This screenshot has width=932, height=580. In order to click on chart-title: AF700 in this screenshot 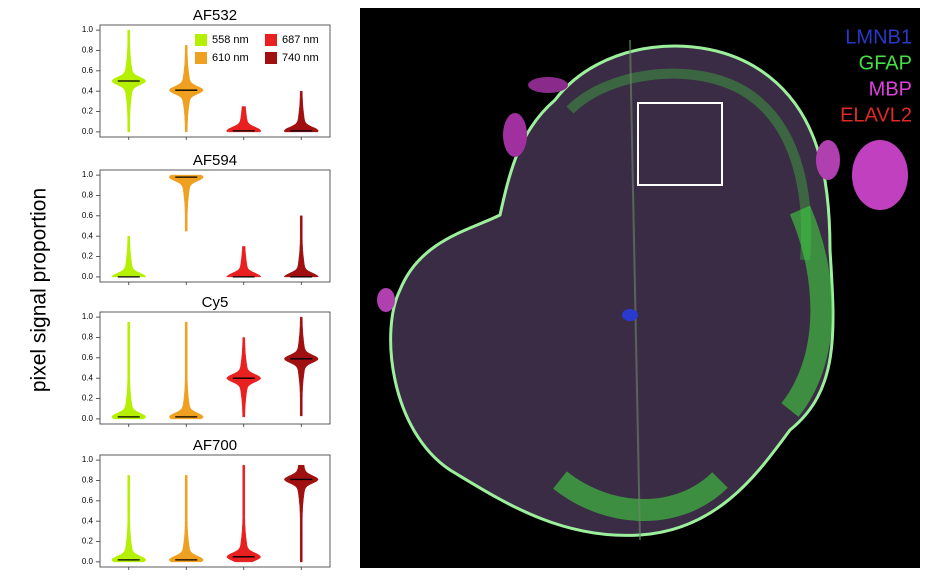, I will do `click(215, 445)`.